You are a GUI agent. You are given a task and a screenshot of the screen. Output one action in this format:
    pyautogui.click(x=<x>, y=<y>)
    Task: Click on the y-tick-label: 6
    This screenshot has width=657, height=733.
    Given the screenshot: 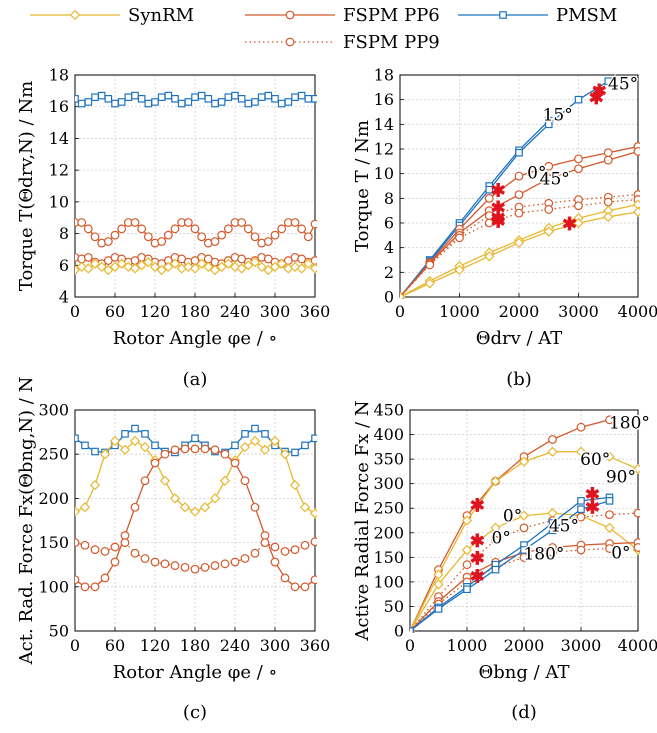 What is the action you would take?
    pyautogui.click(x=389, y=223)
    